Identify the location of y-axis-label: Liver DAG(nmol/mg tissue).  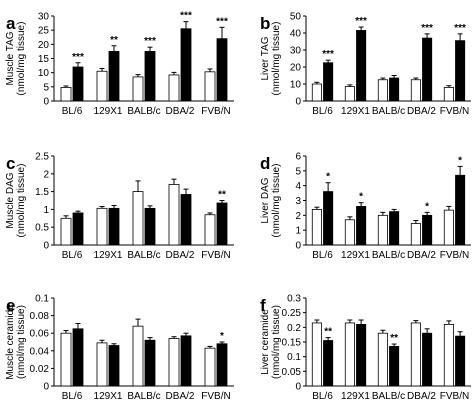
(271, 201).